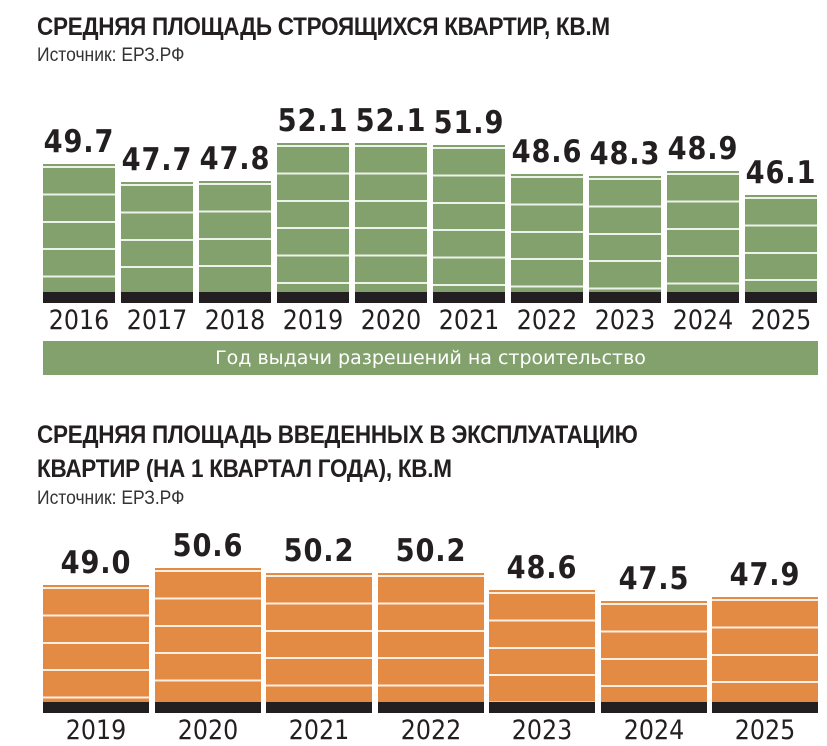 The width and height of the screenshot is (827, 746). What do you see at coordinates (96, 563) in the screenshot?
I see `value-label-2019: 49.0` at bounding box center [96, 563].